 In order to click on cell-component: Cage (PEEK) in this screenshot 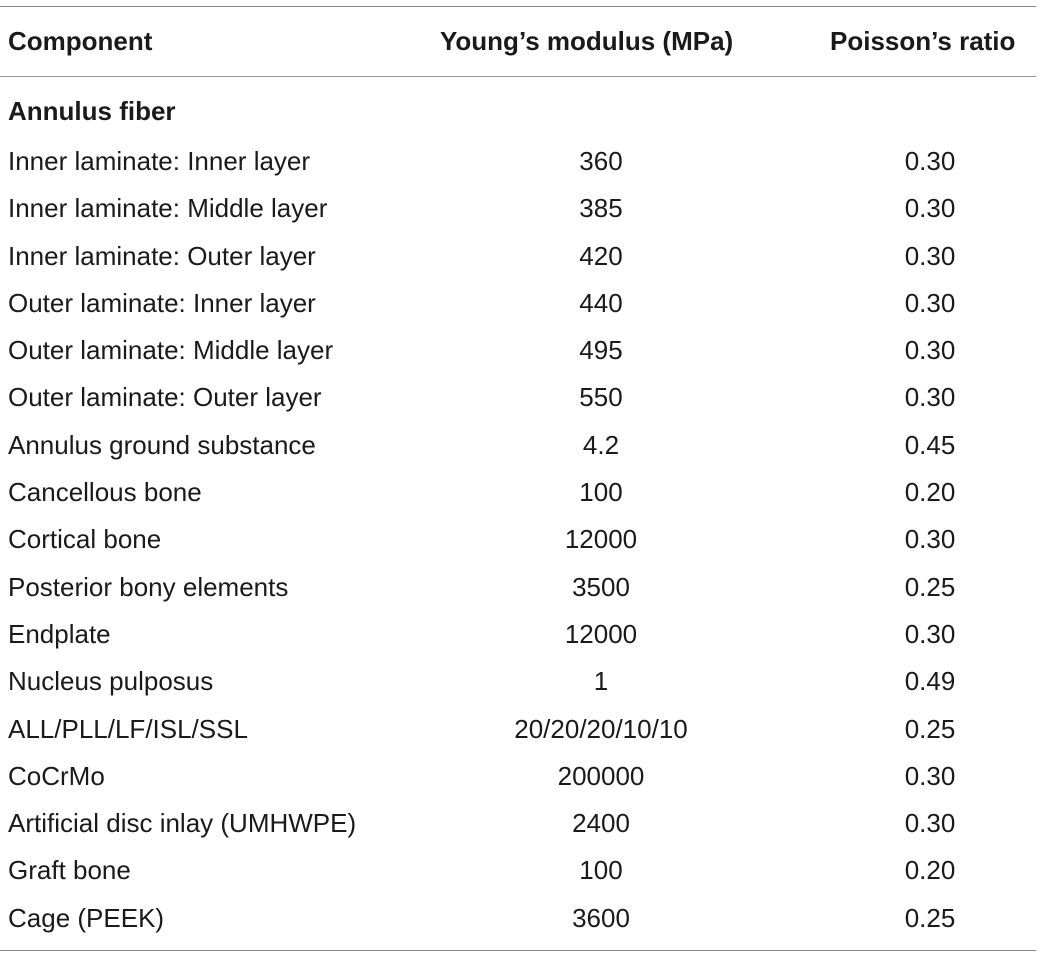, I will do `click(86, 917)`.